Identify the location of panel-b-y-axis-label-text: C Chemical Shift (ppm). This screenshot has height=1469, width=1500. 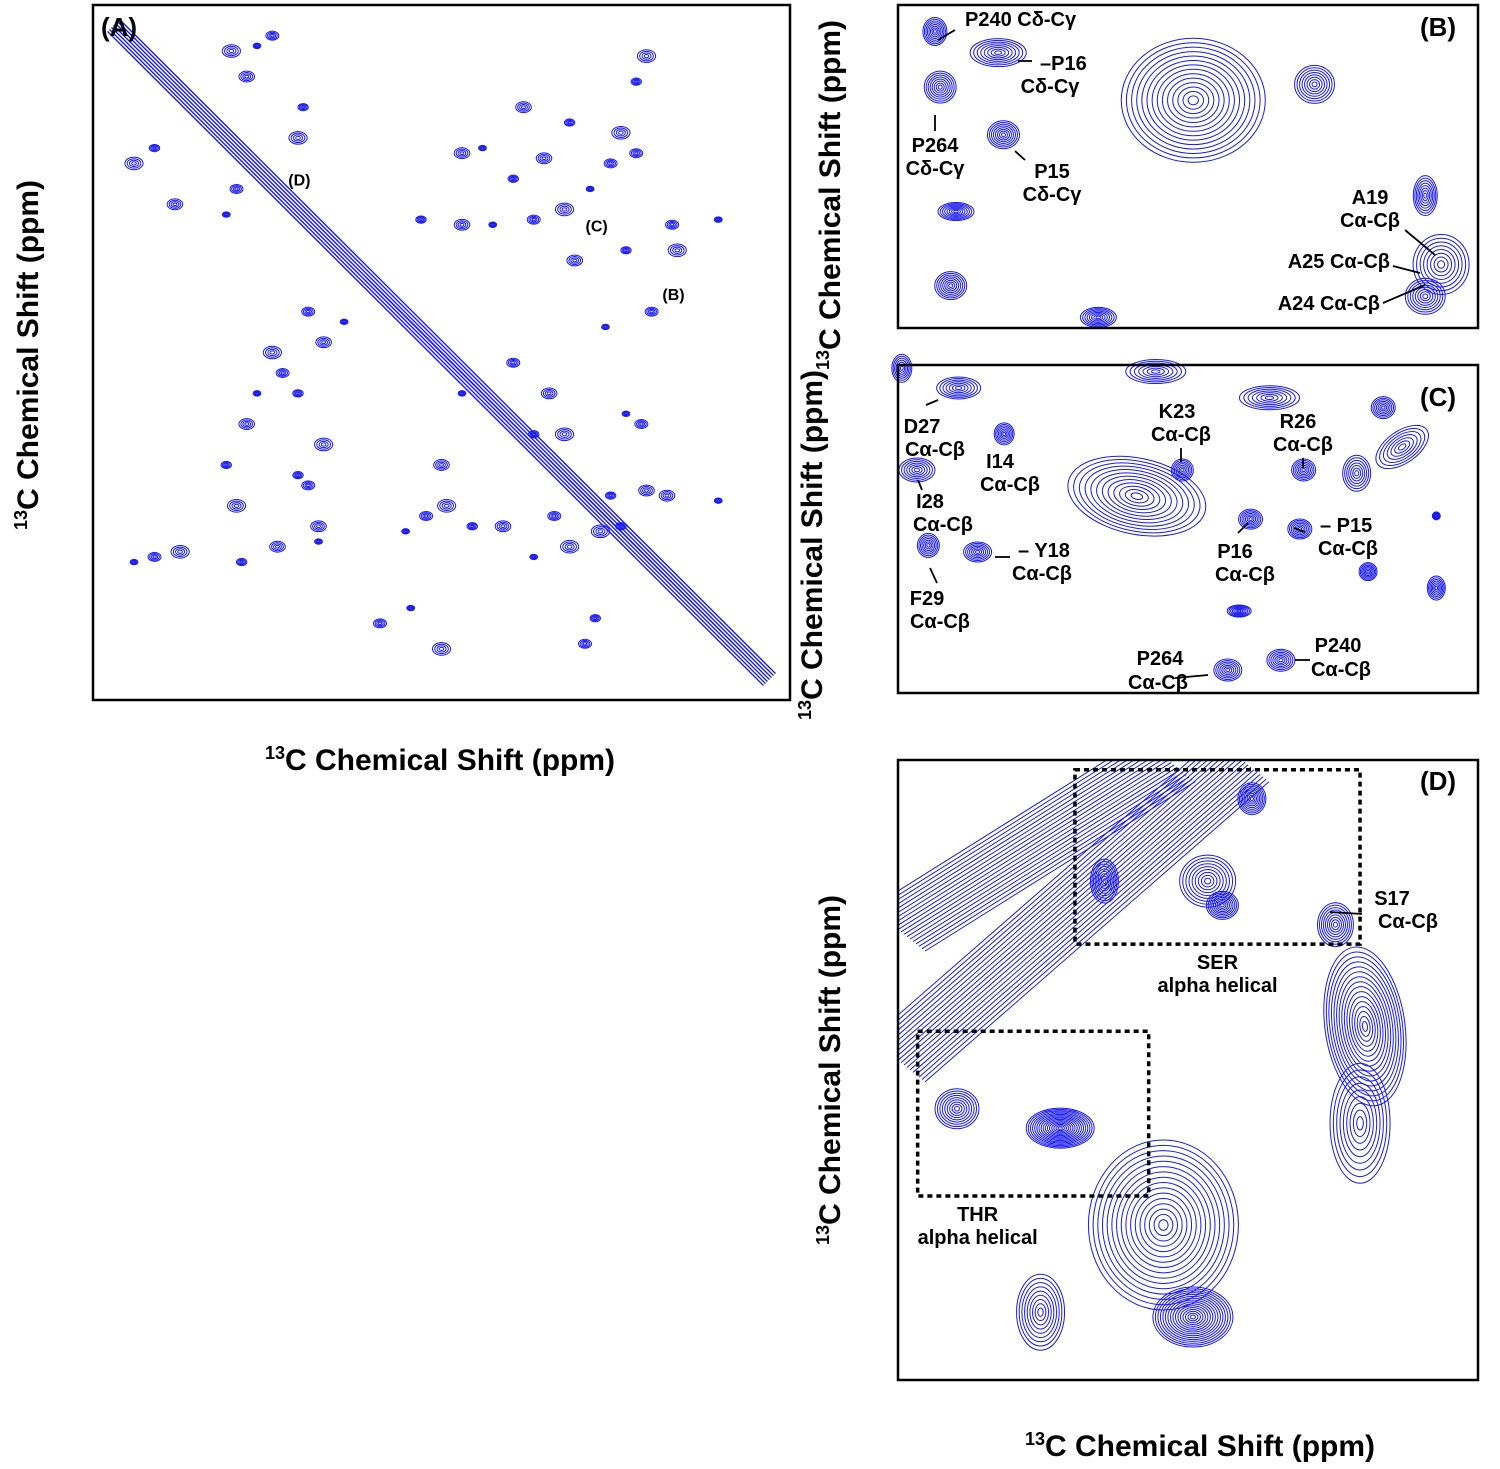
(830, 185).